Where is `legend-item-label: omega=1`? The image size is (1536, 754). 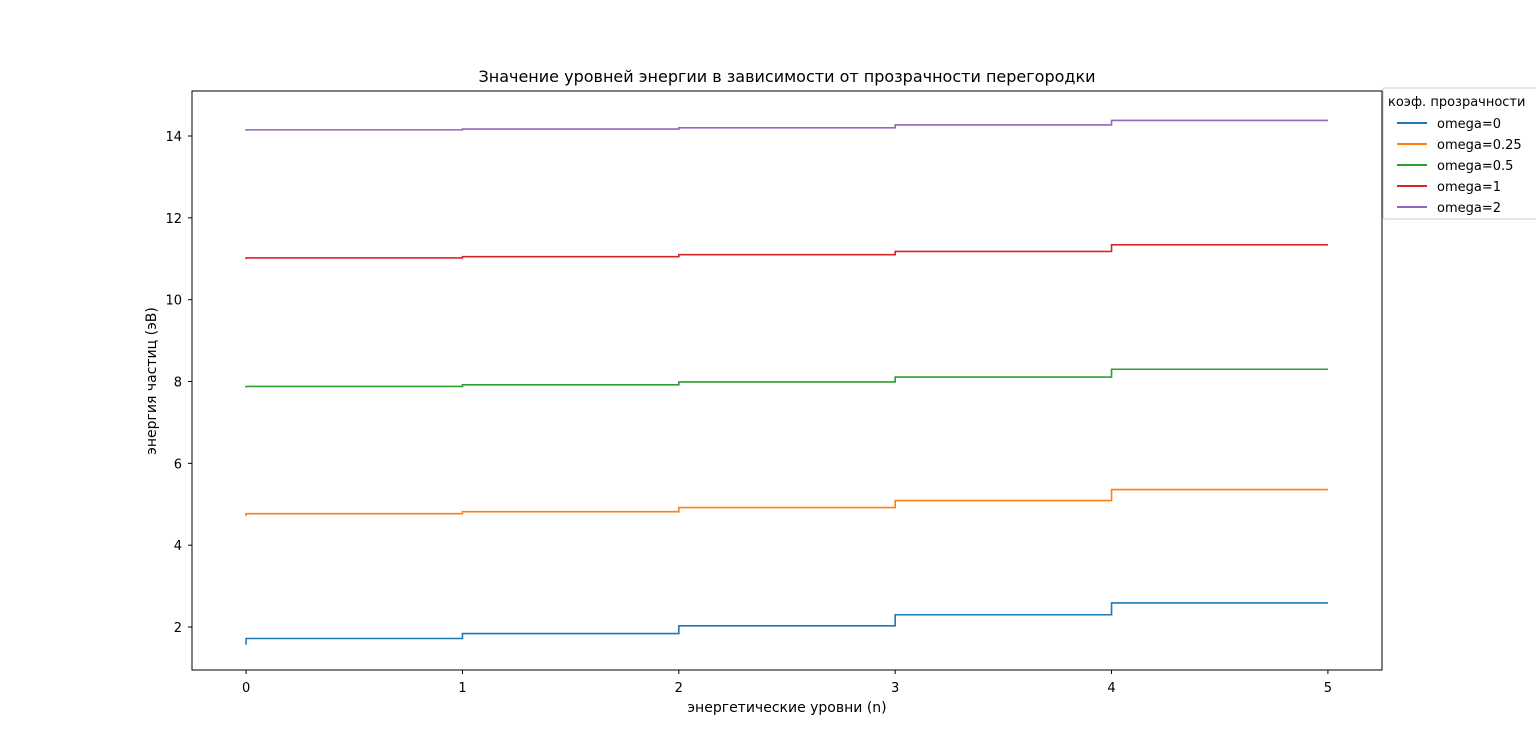
legend-item-label: omega=1 is located at coordinates (1469, 187).